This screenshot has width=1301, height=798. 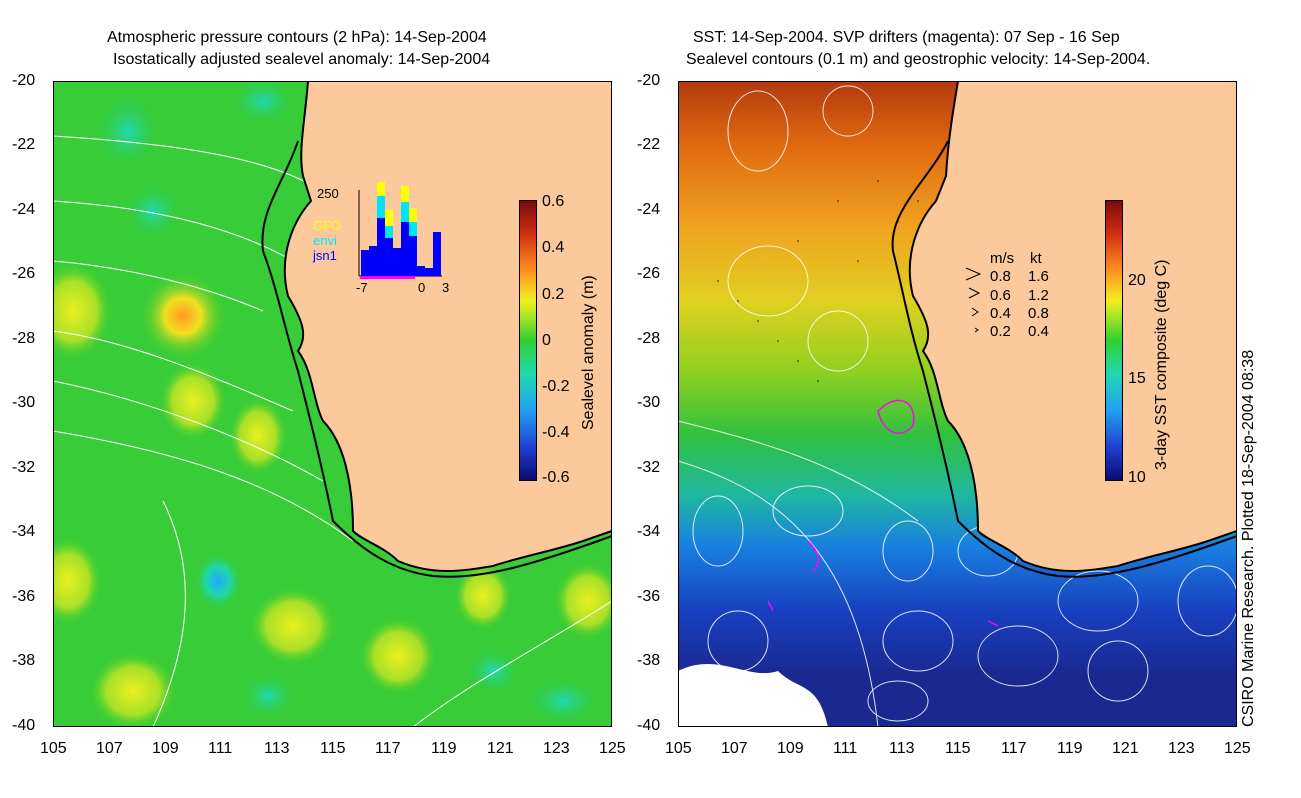 I want to click on left-x-tick-7: 117, so click(x=388, y=748).